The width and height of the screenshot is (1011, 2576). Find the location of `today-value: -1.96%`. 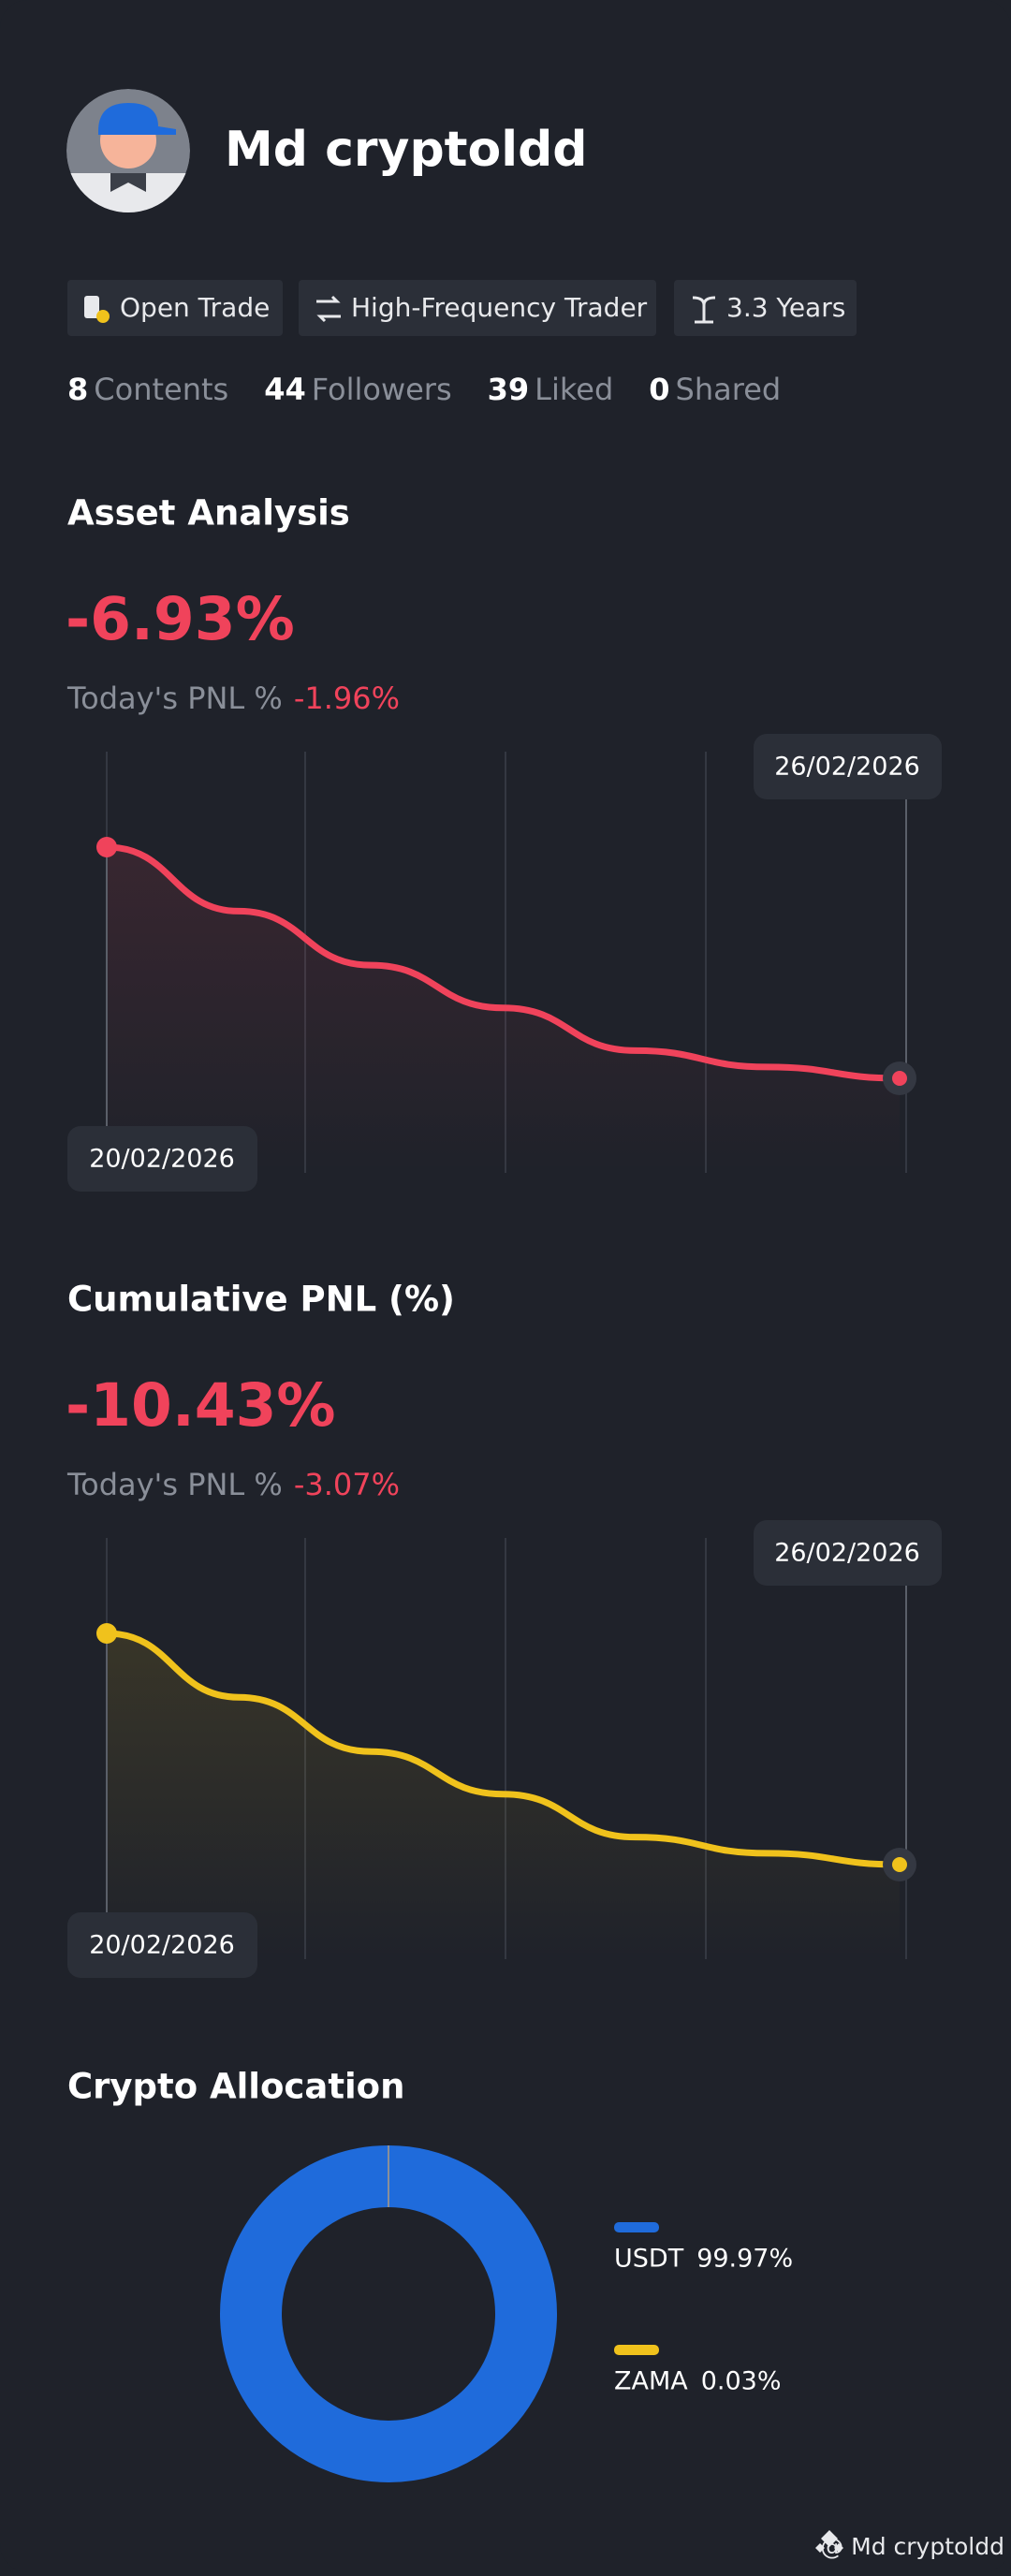

today-value: -1.96% is located at coordinates (347, 698).